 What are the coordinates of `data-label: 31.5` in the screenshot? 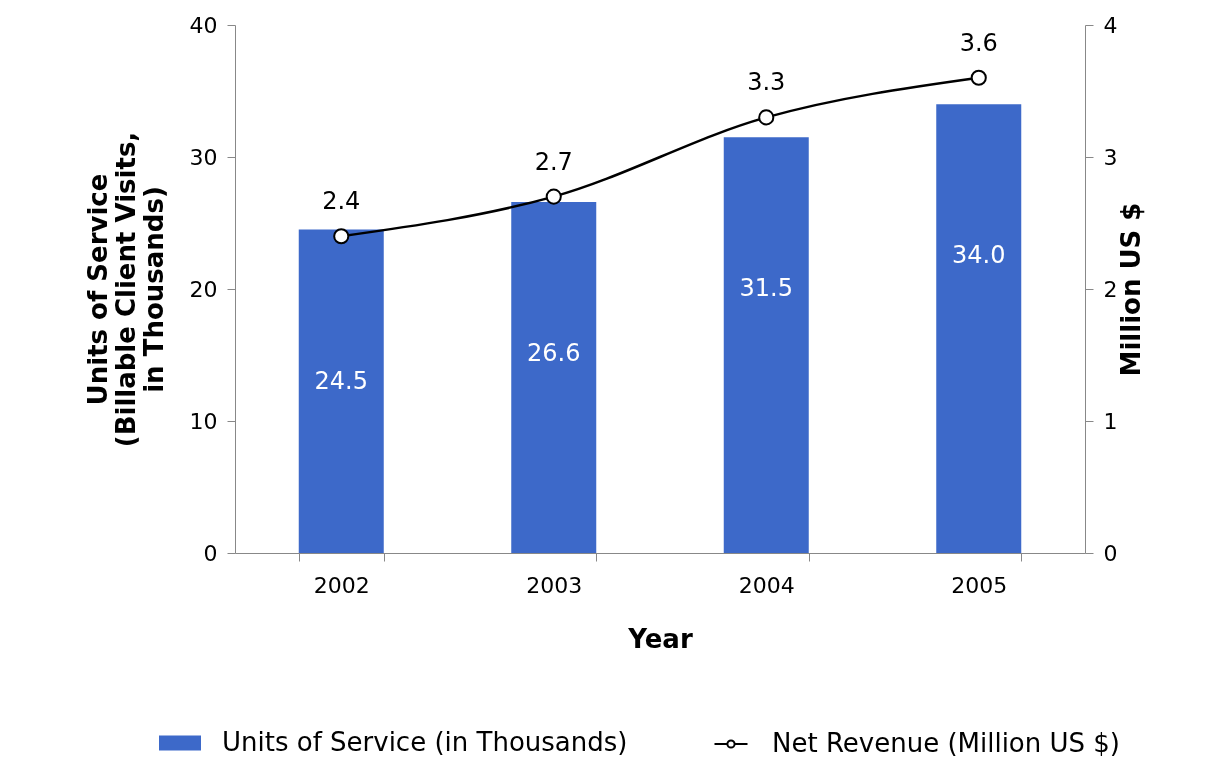 It's located at (766, 288).